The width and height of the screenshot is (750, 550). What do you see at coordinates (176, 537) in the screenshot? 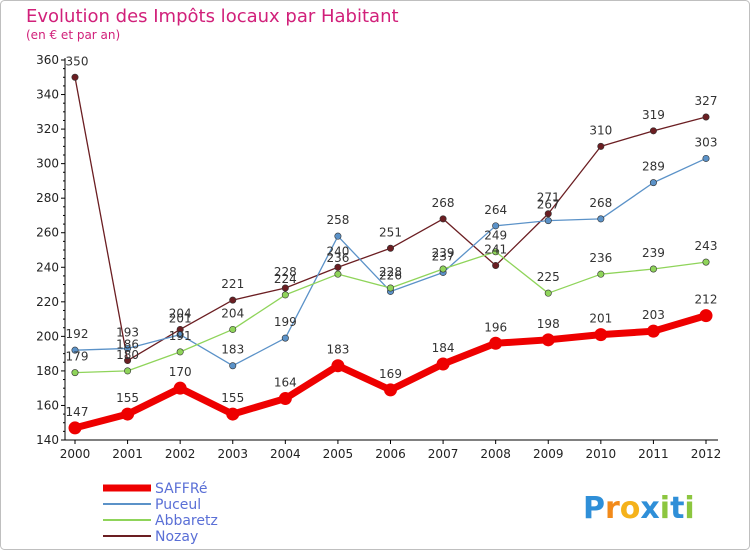
I see `legend-label: Nozay` at bounding box center [176, 537].